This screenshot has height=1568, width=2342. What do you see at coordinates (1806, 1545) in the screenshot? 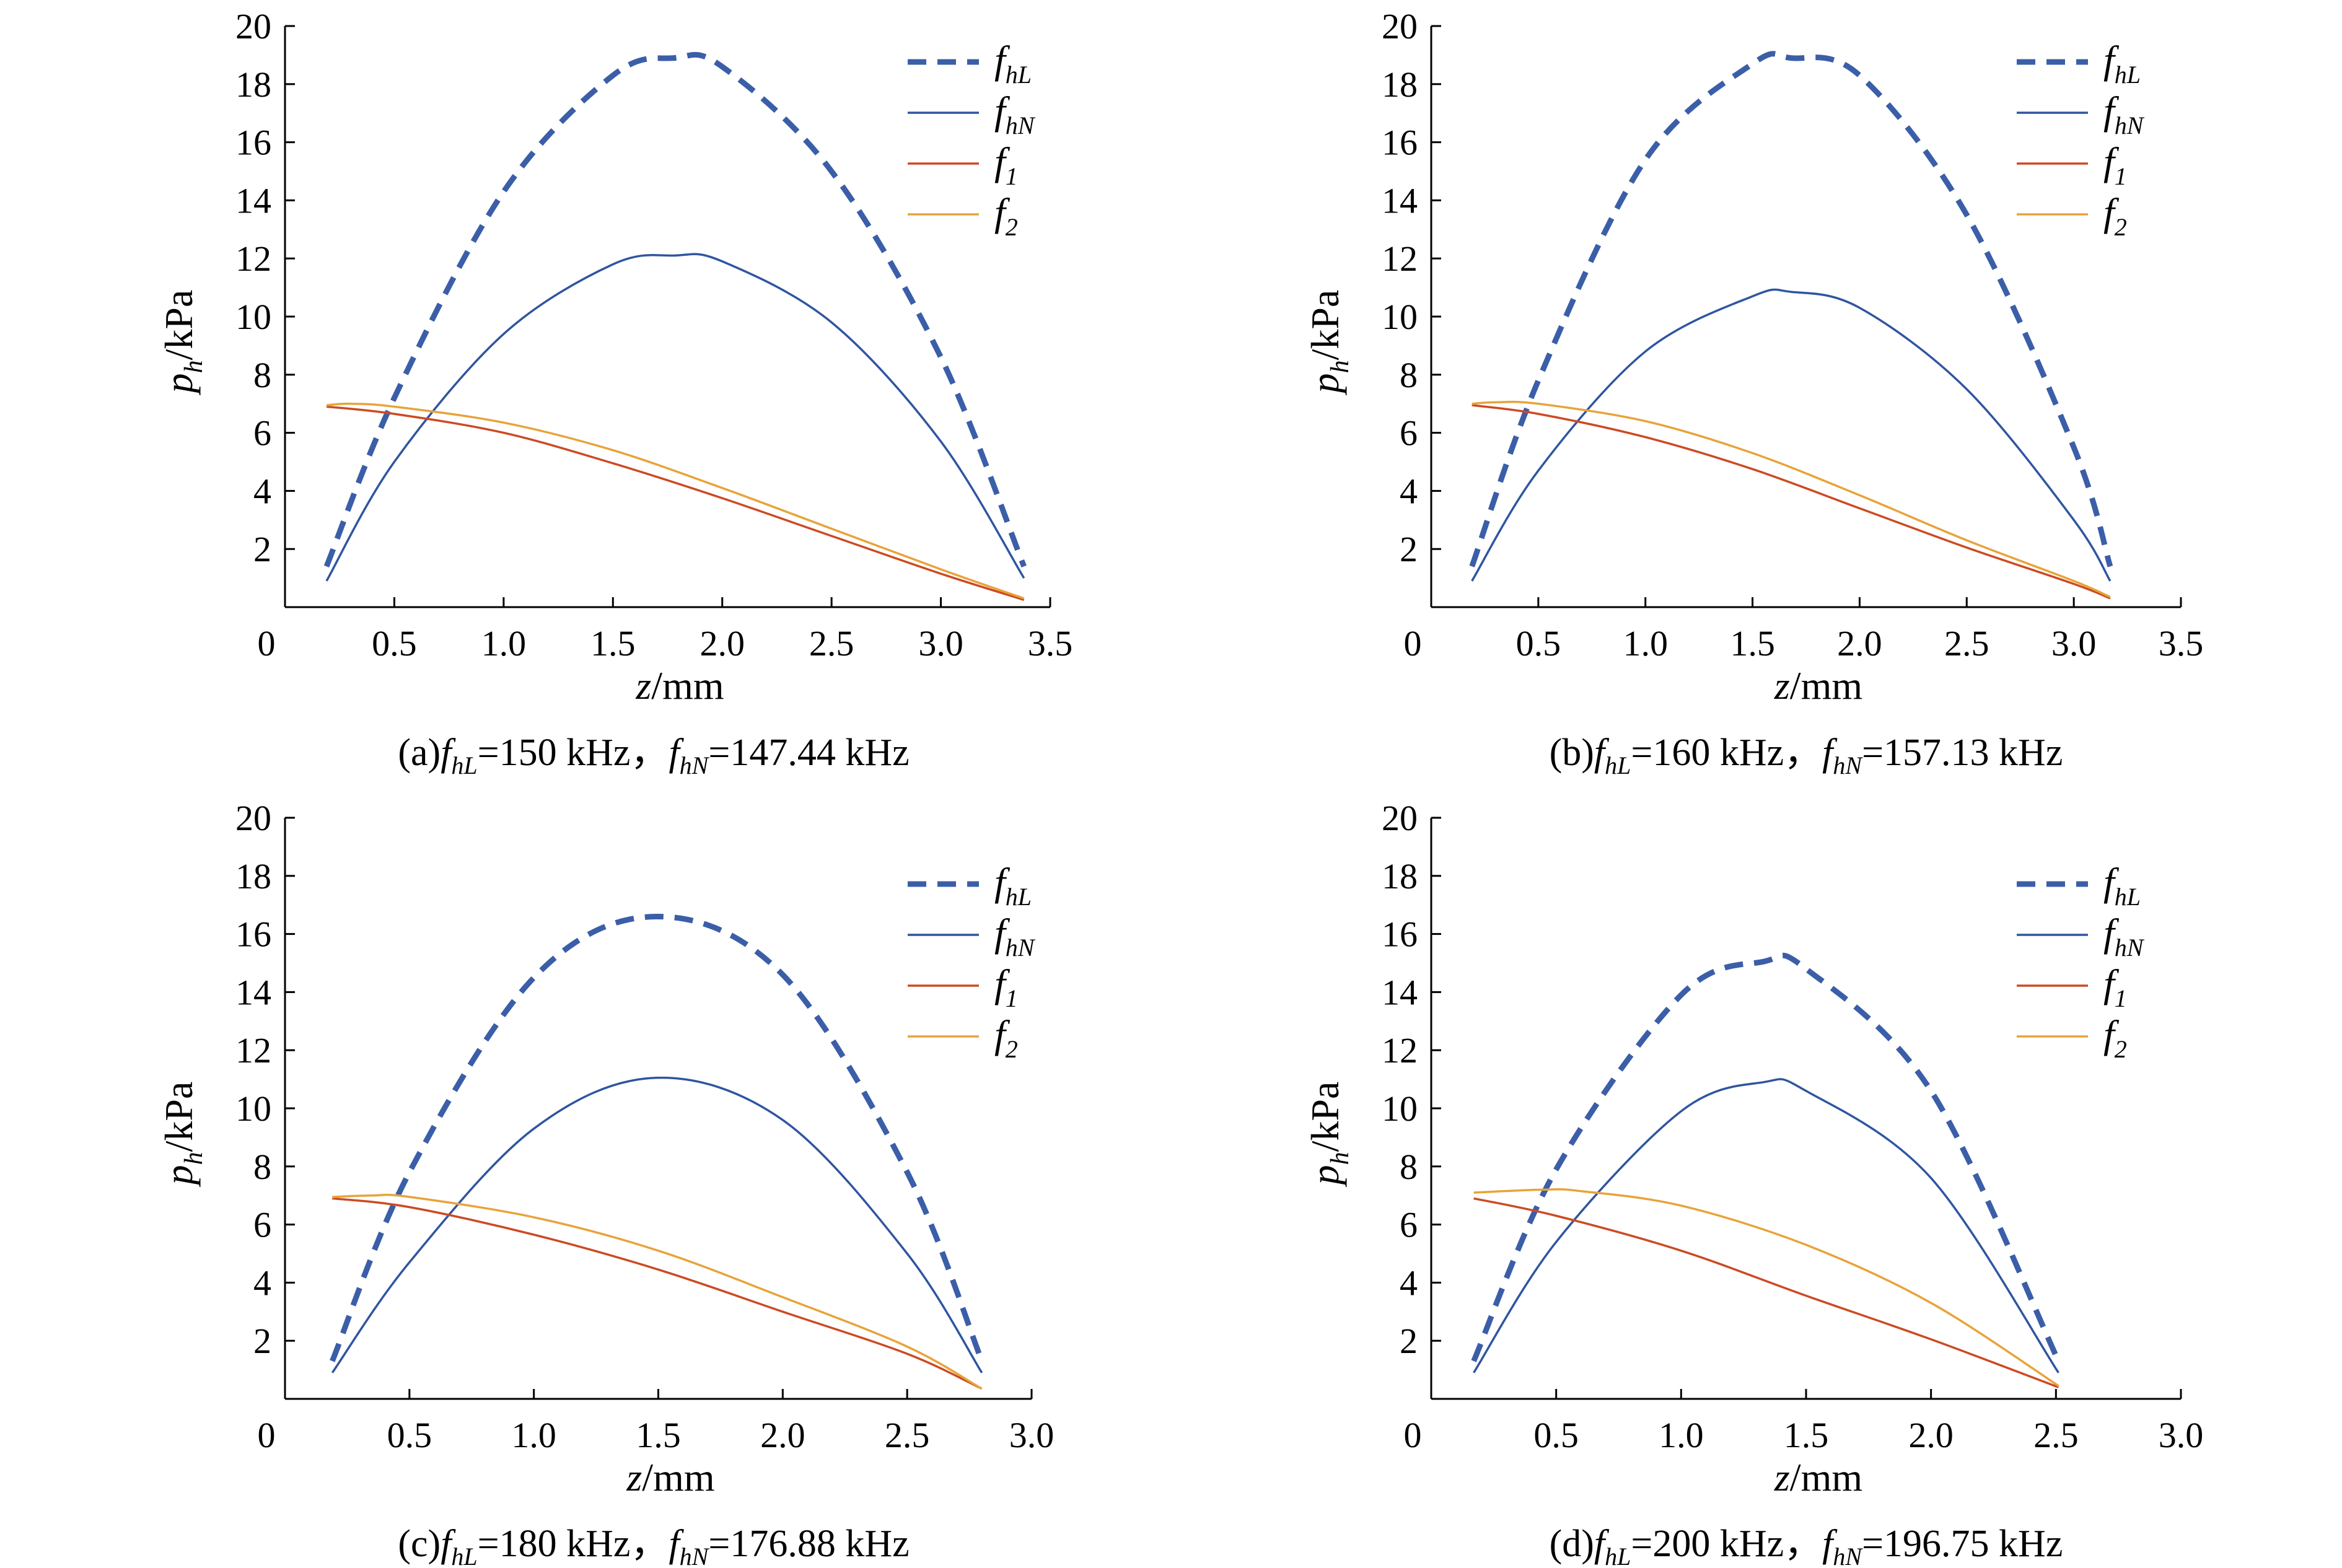
I see `panel-caption: (d)fhL=200 kHz，fhN=196.75 kHz` at bounding box center [1806, 1545].